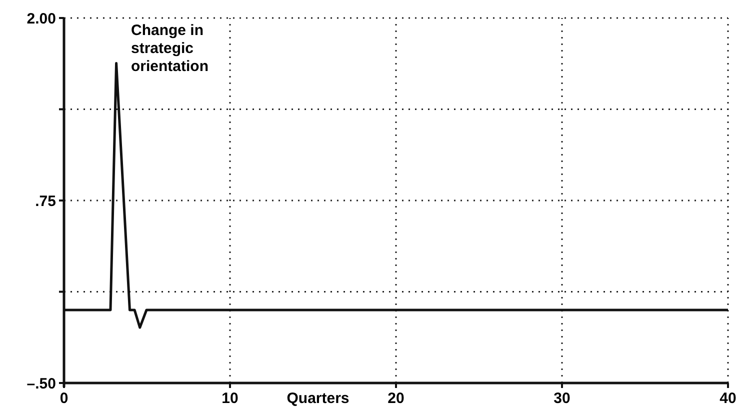 The image size is (738, 419). What do you see at coordinates (562, 398) in the screenshot?
I see `x-tick-label: 30` at bounding box center [562, 398].